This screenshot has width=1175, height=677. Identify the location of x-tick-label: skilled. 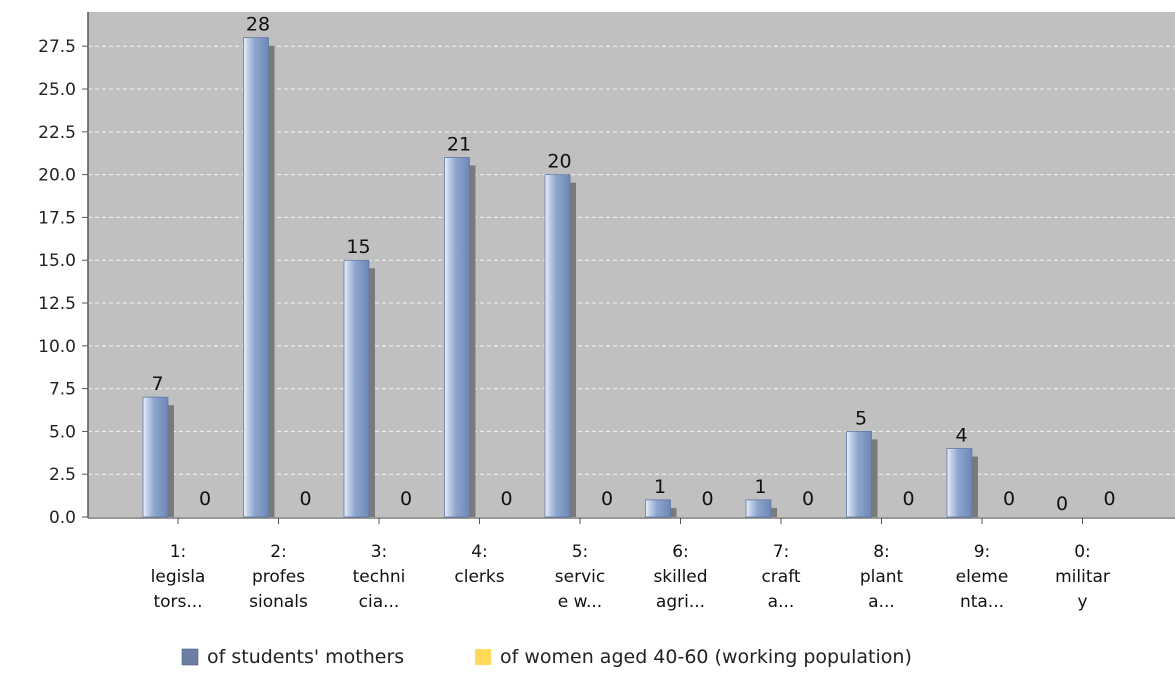
(680, 577).